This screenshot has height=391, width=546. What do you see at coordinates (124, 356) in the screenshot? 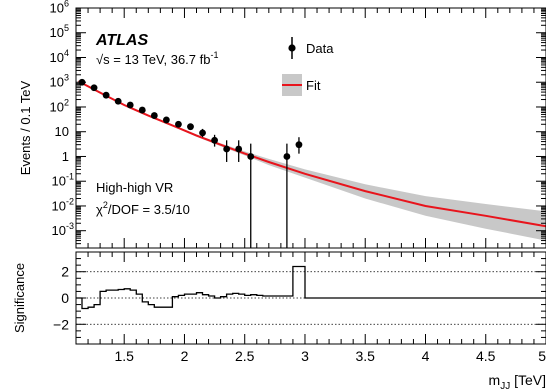
I see `x-tick-label: 1.5` at bounding box center [124, 356].